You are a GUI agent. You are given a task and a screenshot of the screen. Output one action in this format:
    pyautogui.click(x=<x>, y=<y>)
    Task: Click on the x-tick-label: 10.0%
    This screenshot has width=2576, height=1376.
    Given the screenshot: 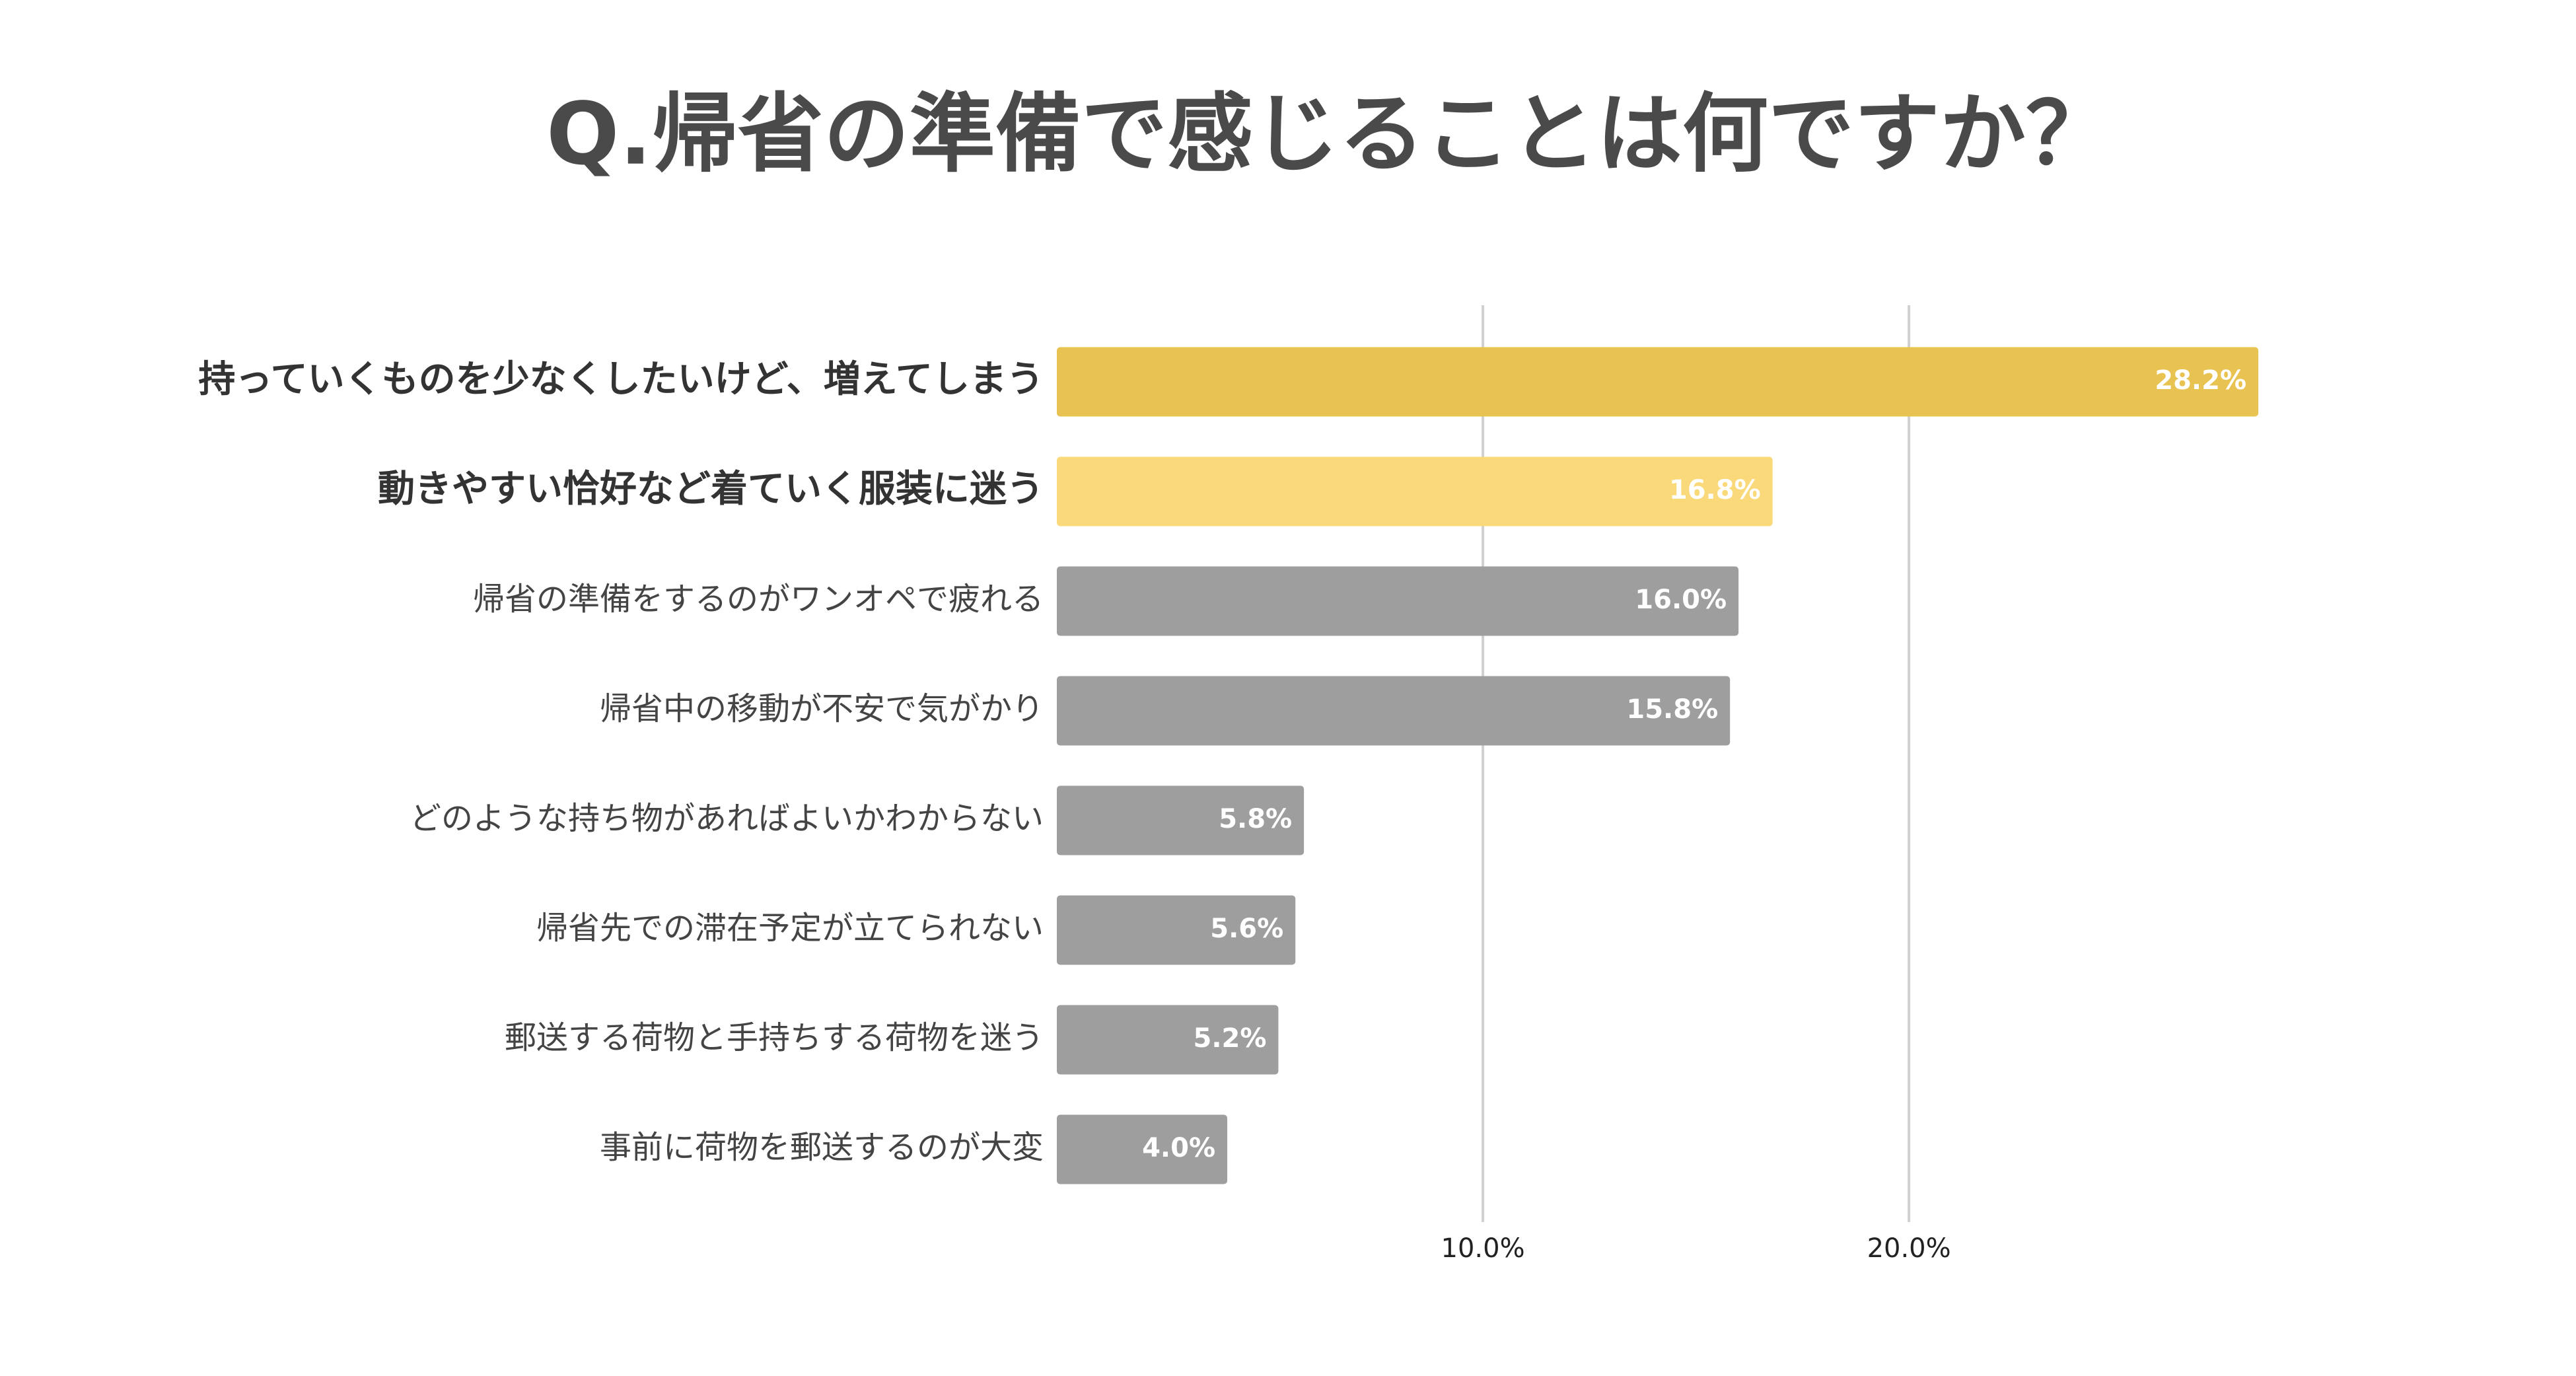 What is the action you would take?
    pyautogui.click(x=1483, y=1248)
    